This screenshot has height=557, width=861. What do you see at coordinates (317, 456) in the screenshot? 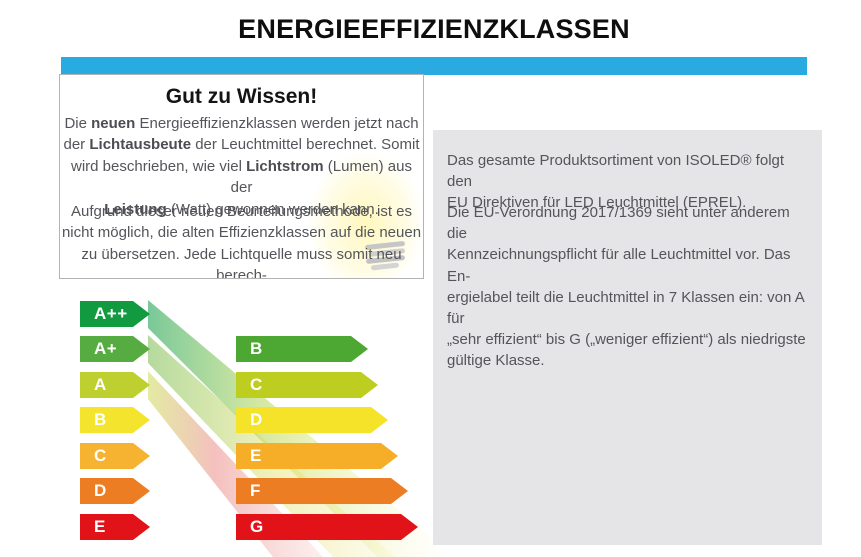
I see `energy-class-arrow-new-e: E` at bounding box center [317, 456].